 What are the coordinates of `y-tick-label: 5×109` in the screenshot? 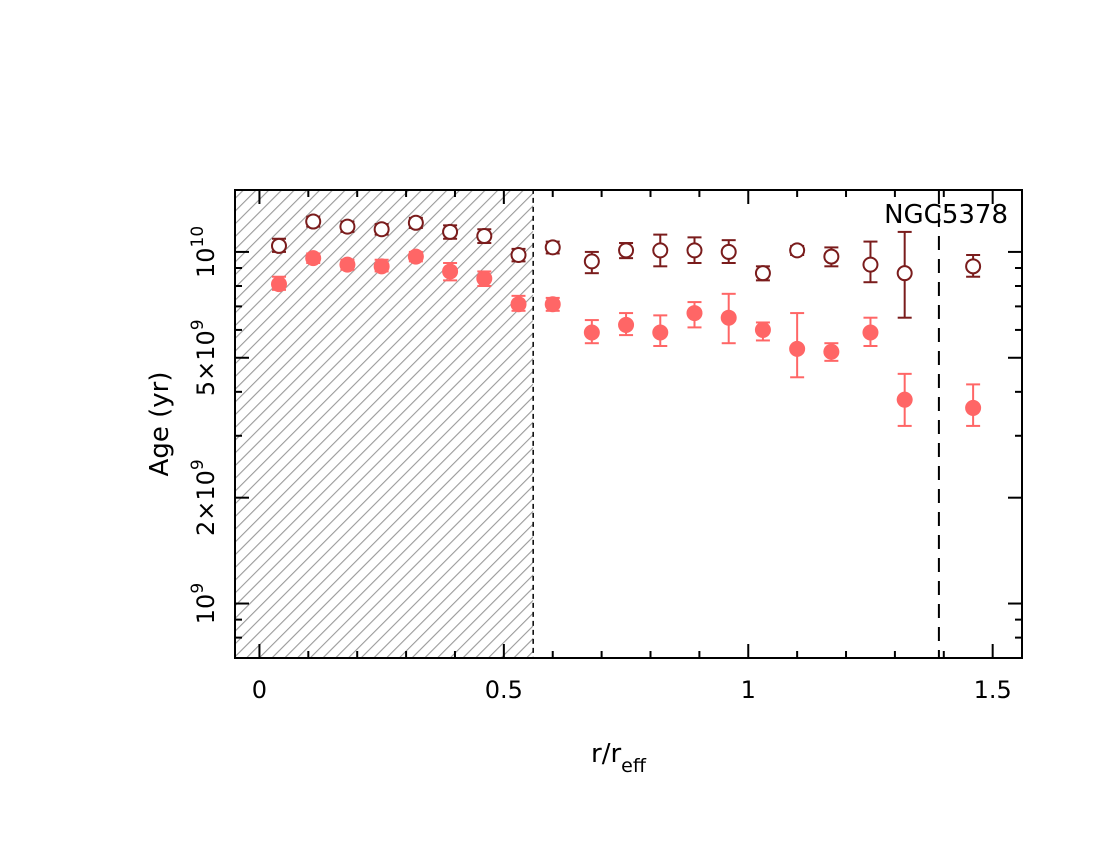 It's located at (204, 357).